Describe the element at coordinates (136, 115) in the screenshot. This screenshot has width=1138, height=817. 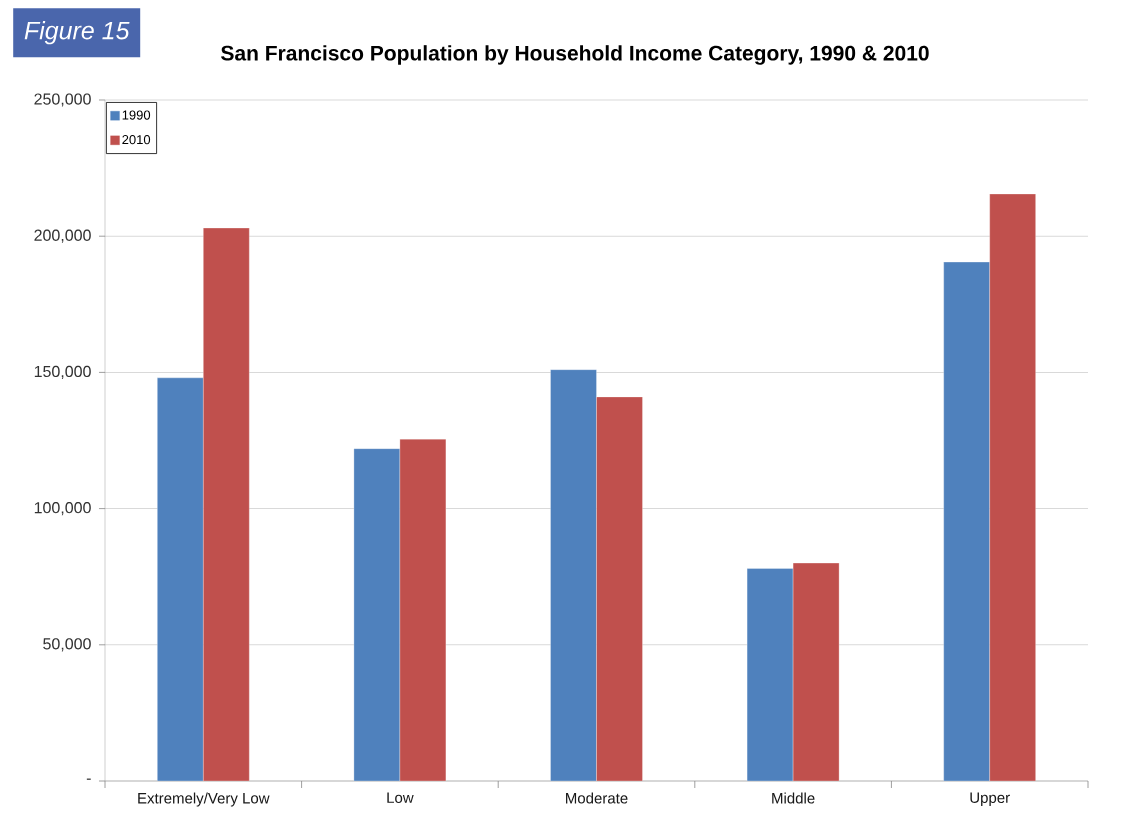
I see `legend-label: 1990` at that location.